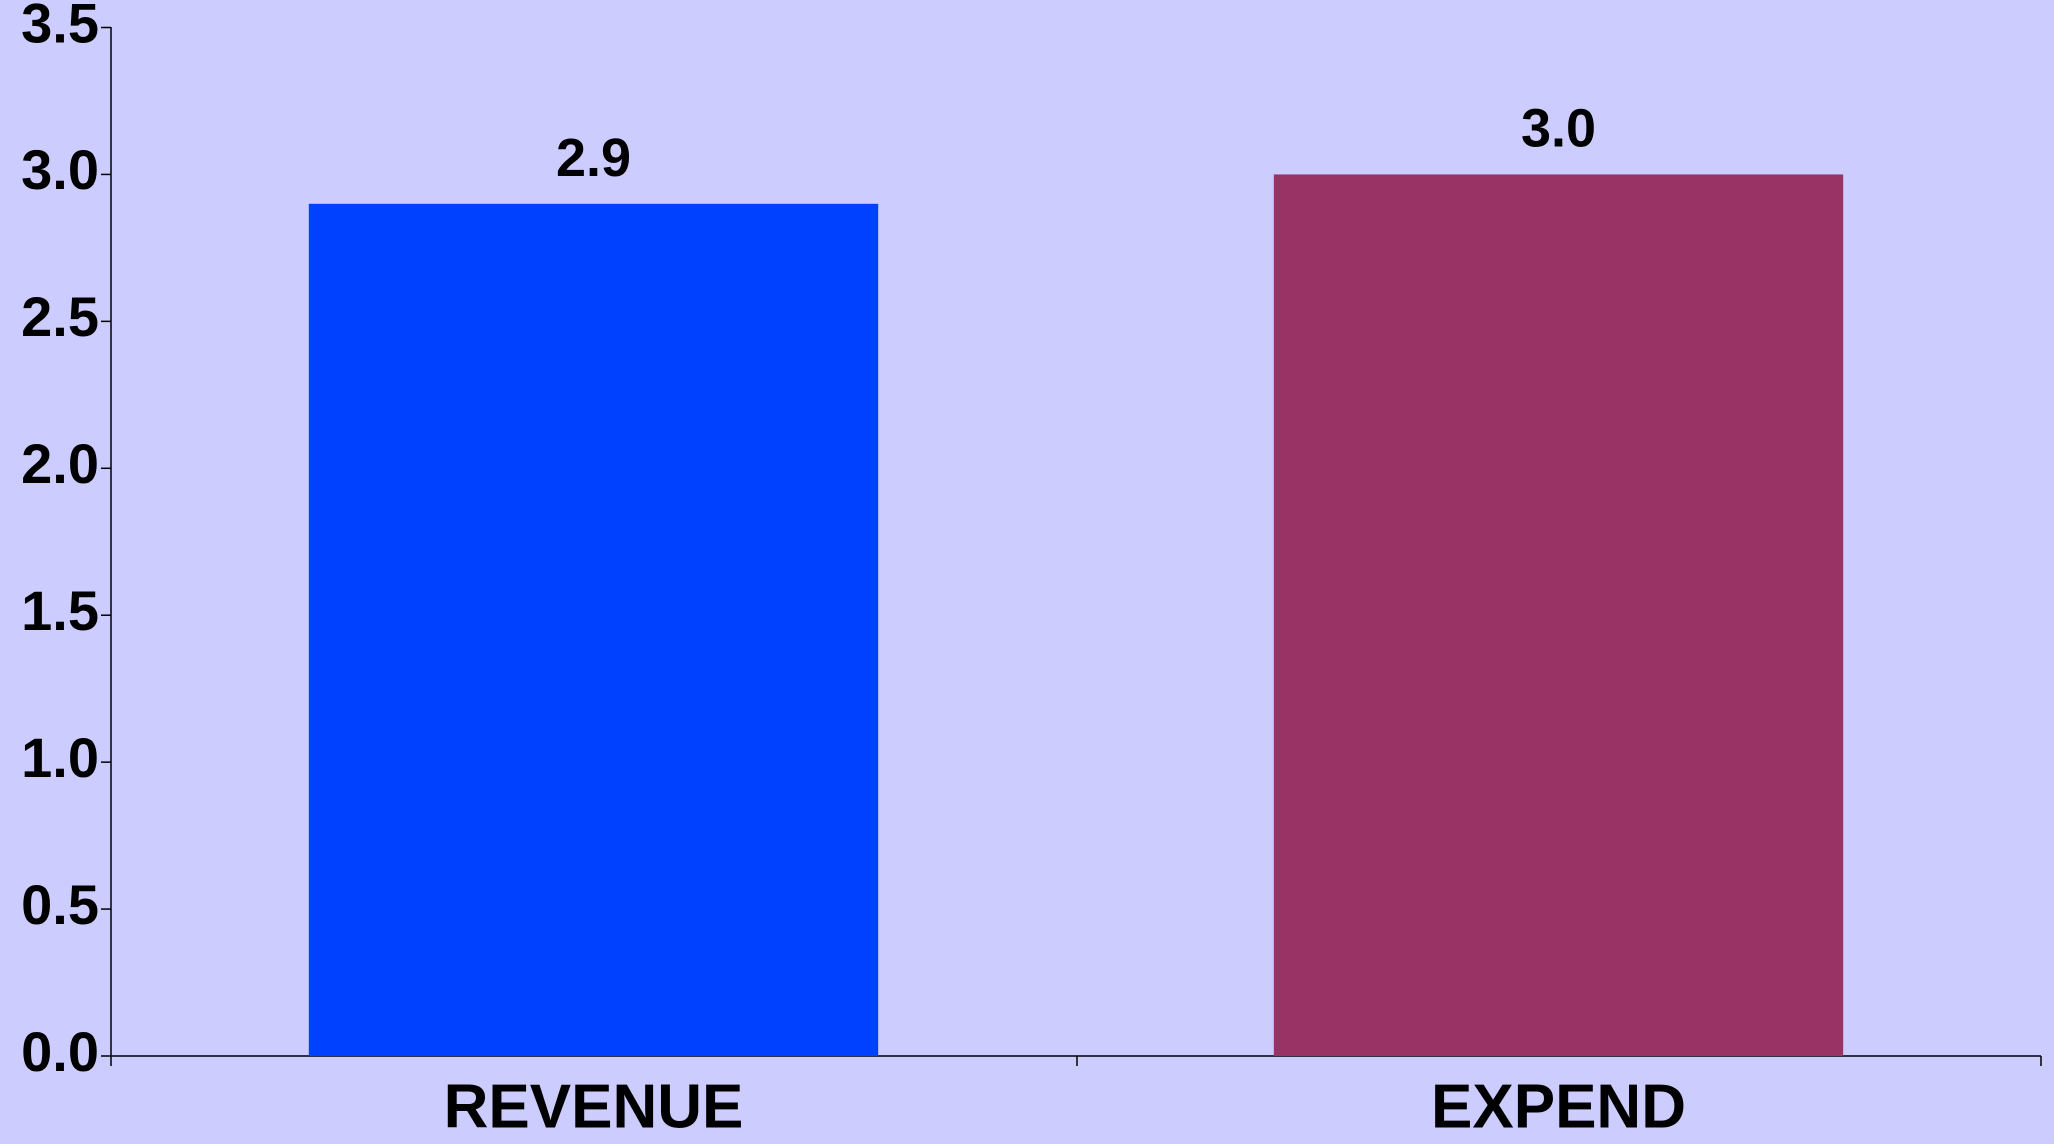 Image resolution: width=2054 pixels, height=1144 pixels. I want to click on y-tick-label: 0.0, so click(60, 1051).